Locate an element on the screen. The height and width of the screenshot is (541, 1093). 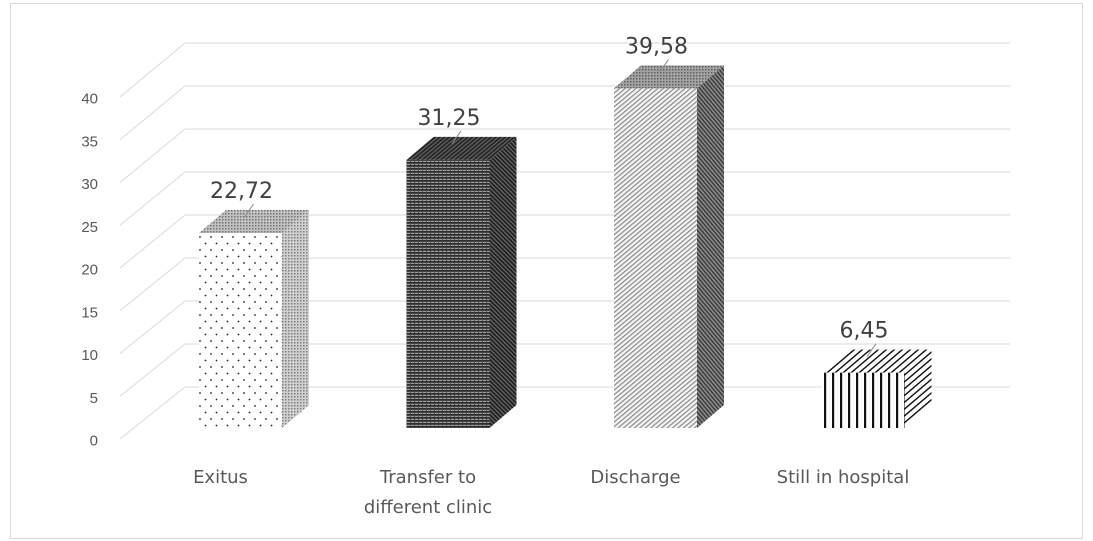
category-label: Exitus is located at coordinates (220, 477).